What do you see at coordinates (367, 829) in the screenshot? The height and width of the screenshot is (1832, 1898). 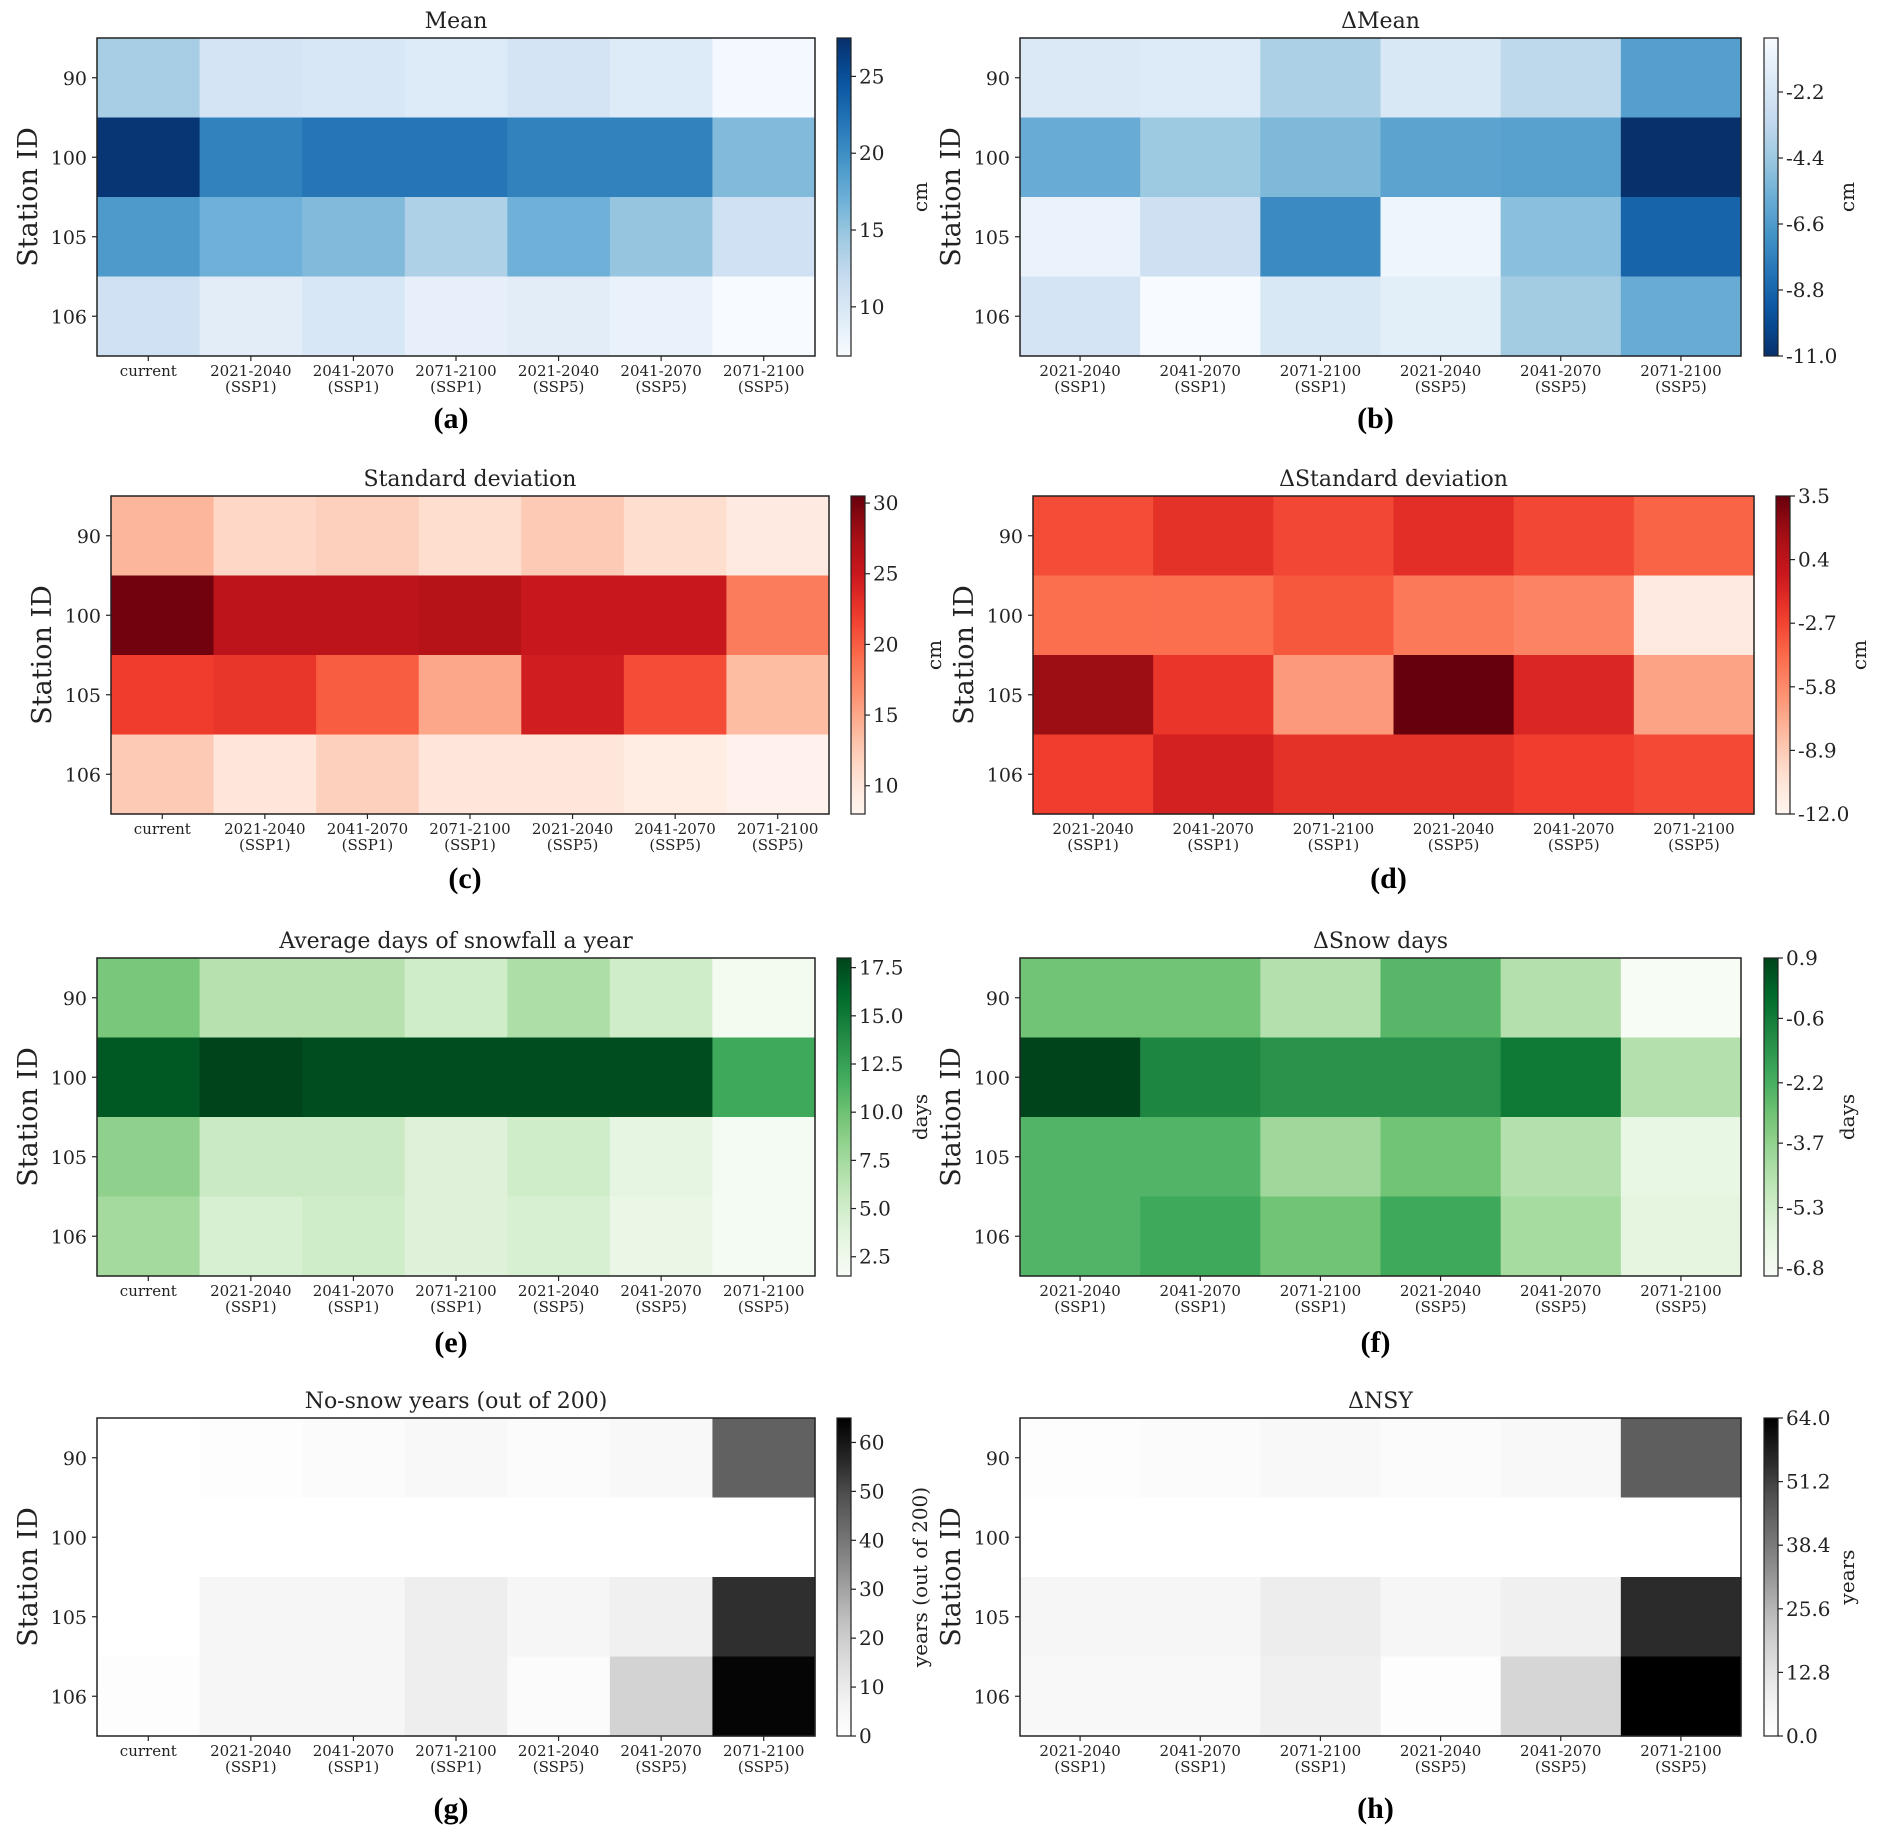 I see `x-tick-label-c-2-0: 2041-2070` at bounding box center [367, 829].